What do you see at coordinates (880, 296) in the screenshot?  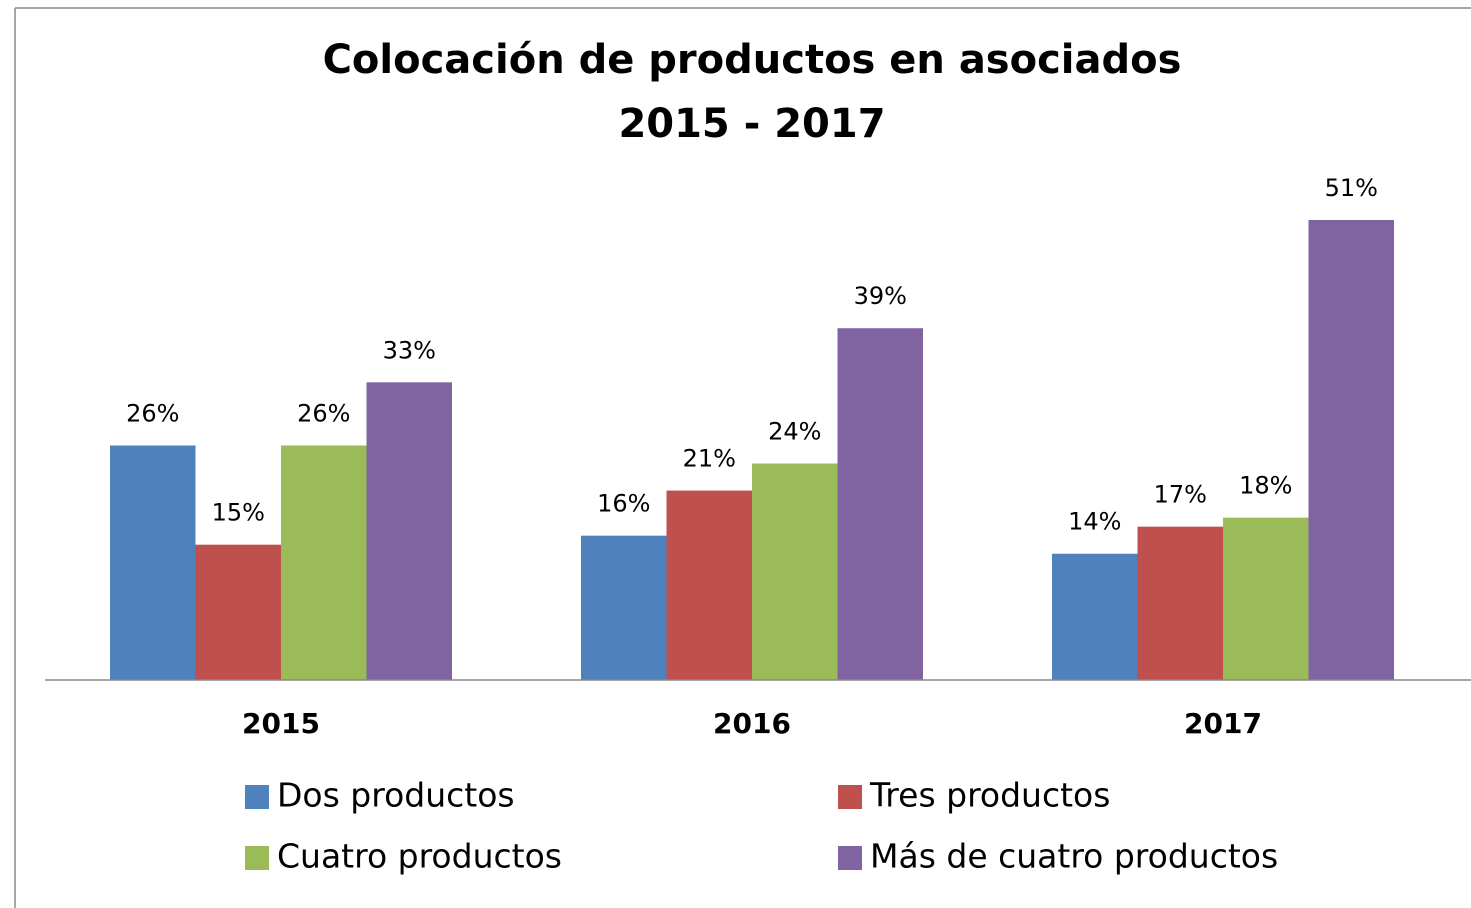 I see `data-label: 39%` at bounding box center [880, 296].